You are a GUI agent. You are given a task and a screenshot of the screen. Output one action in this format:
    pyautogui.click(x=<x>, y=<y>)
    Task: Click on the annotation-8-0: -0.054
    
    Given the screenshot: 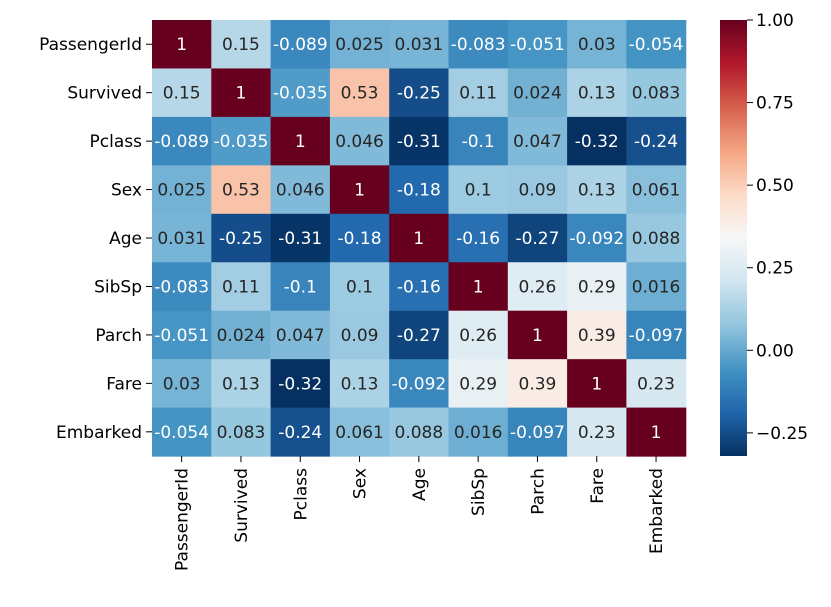 What is the action you would take?
    pyautogui.click(x=181, y=433)
    